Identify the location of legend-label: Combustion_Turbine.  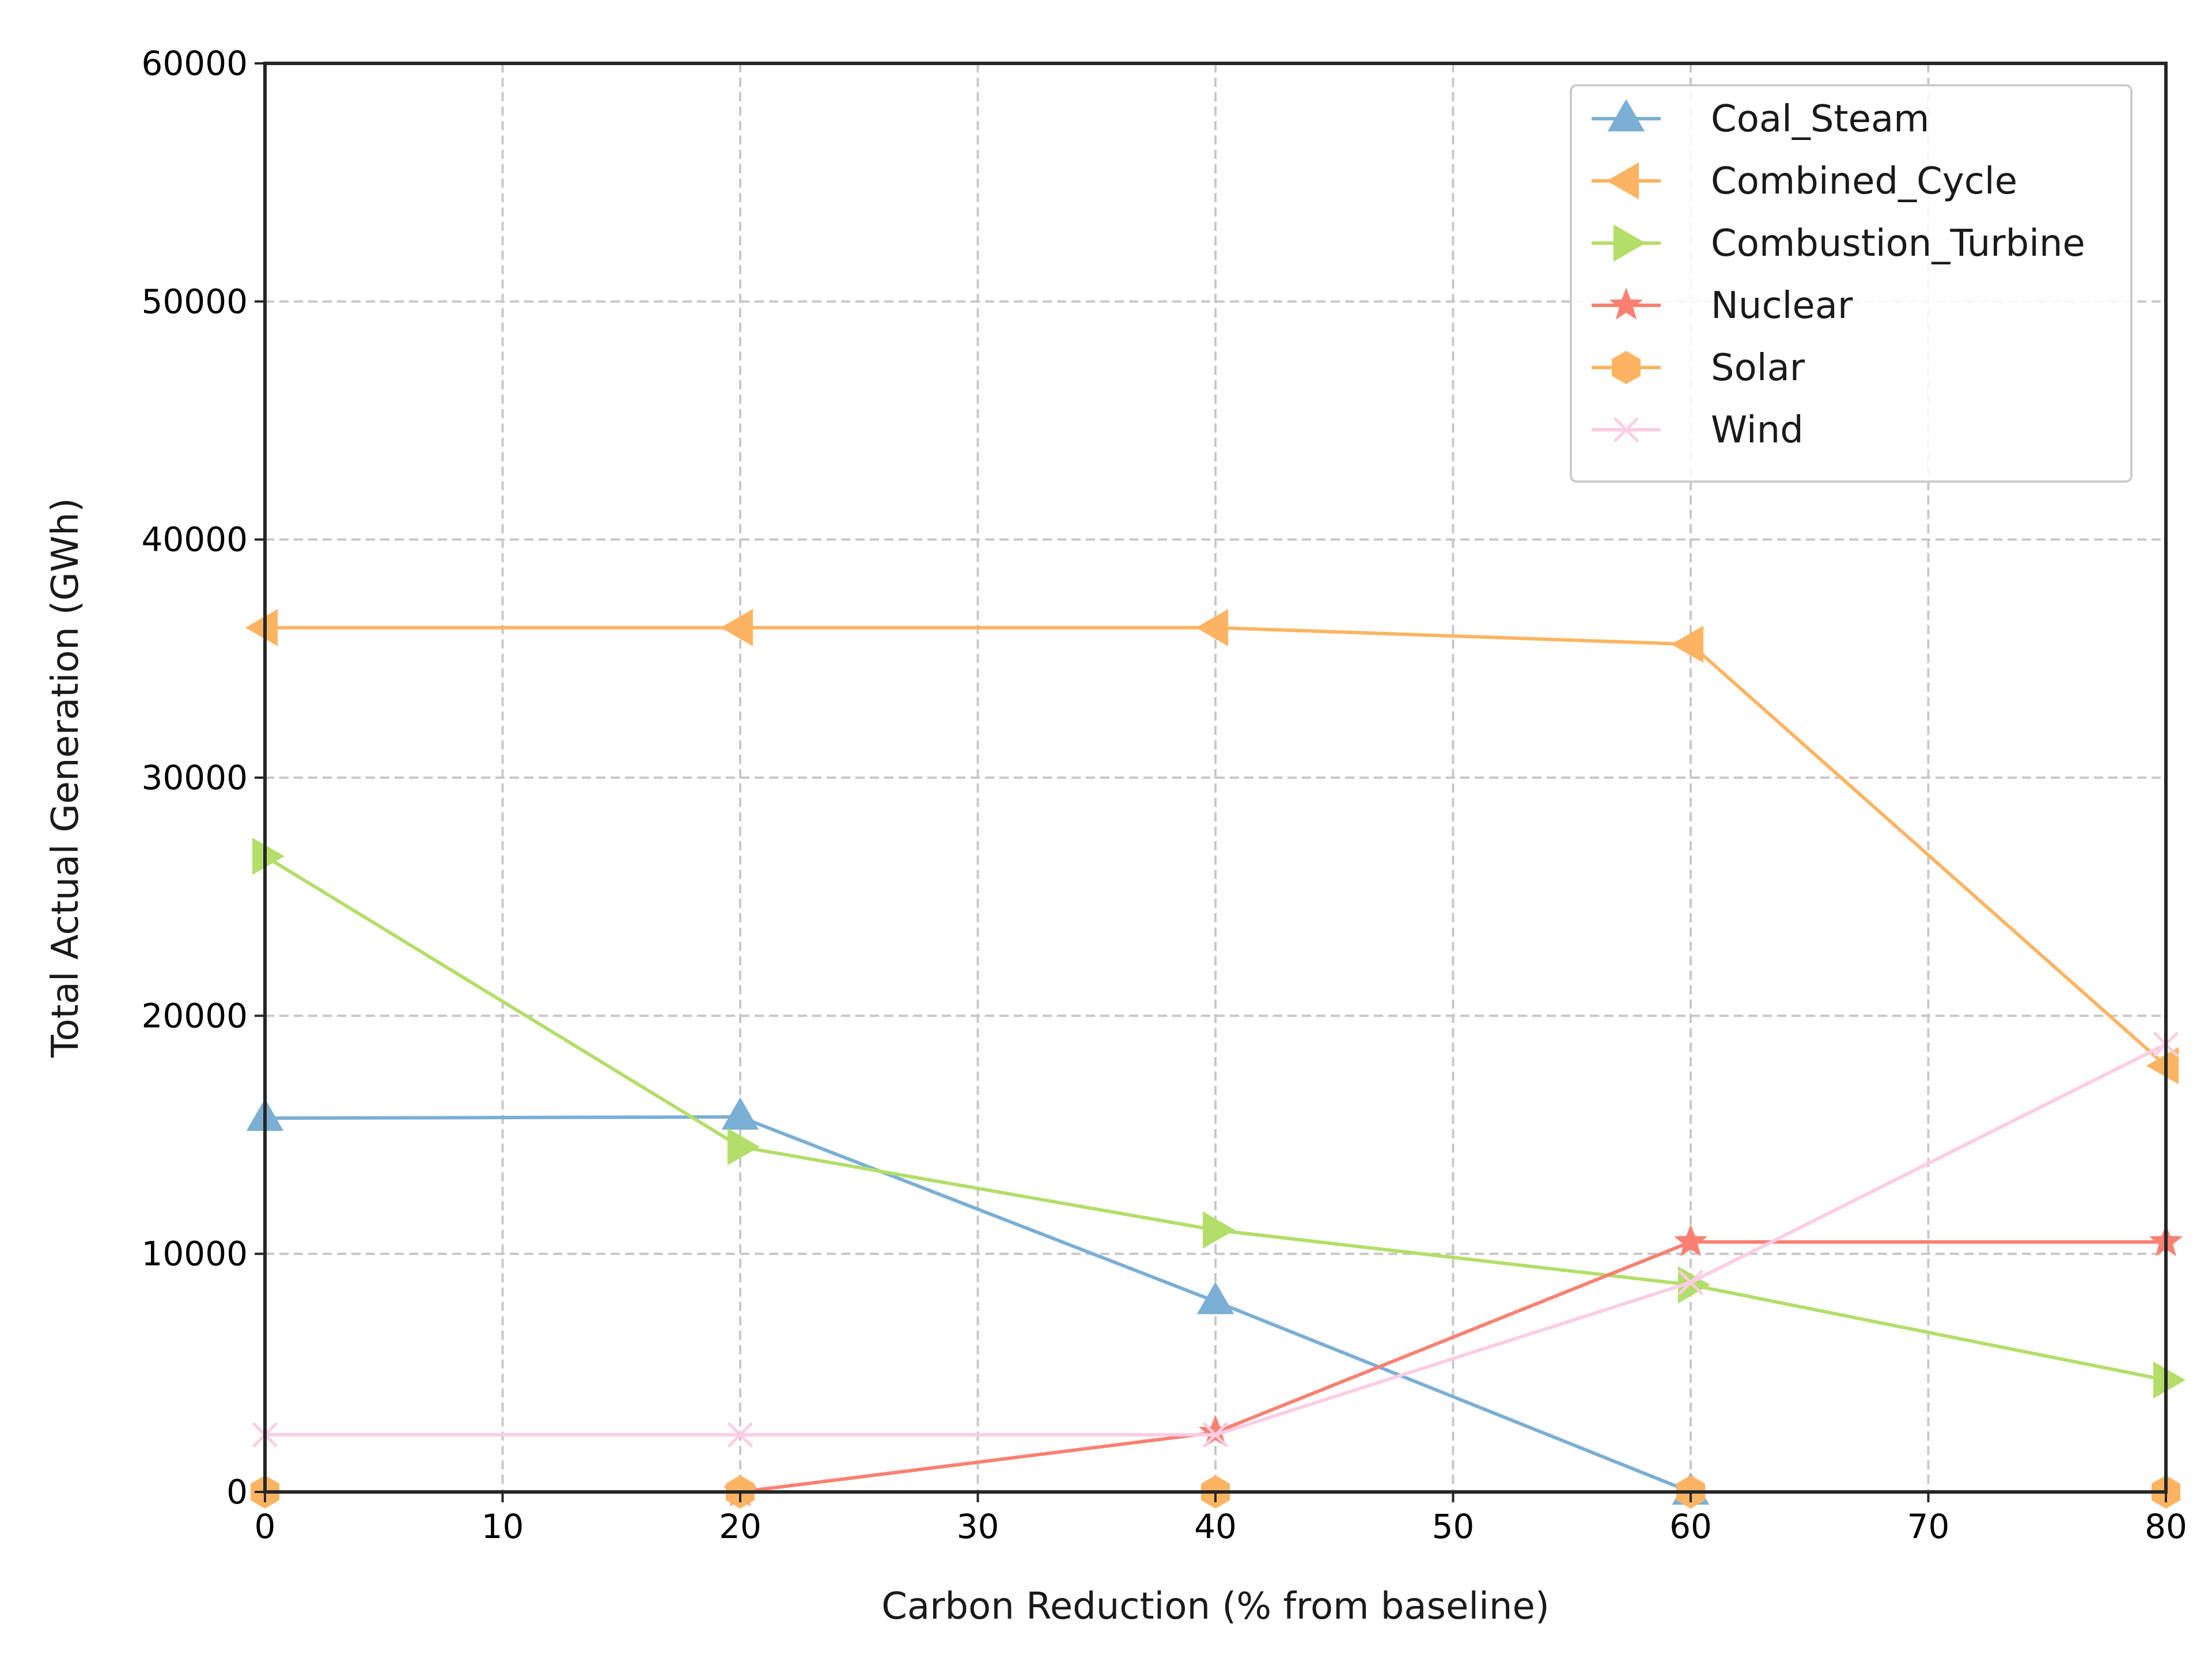
(1898, 243).